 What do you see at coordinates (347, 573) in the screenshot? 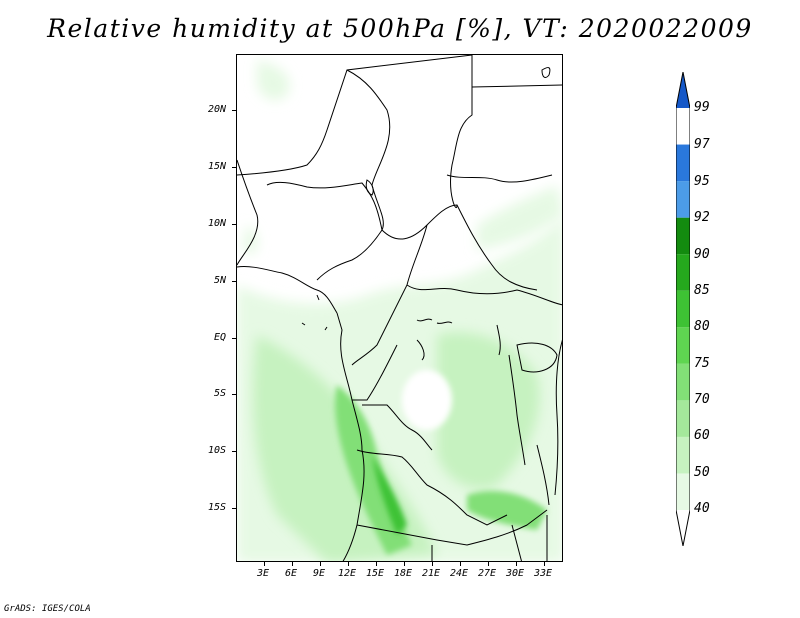
I see `lon-label-12e: 12E` at bounding box center [347, 573].